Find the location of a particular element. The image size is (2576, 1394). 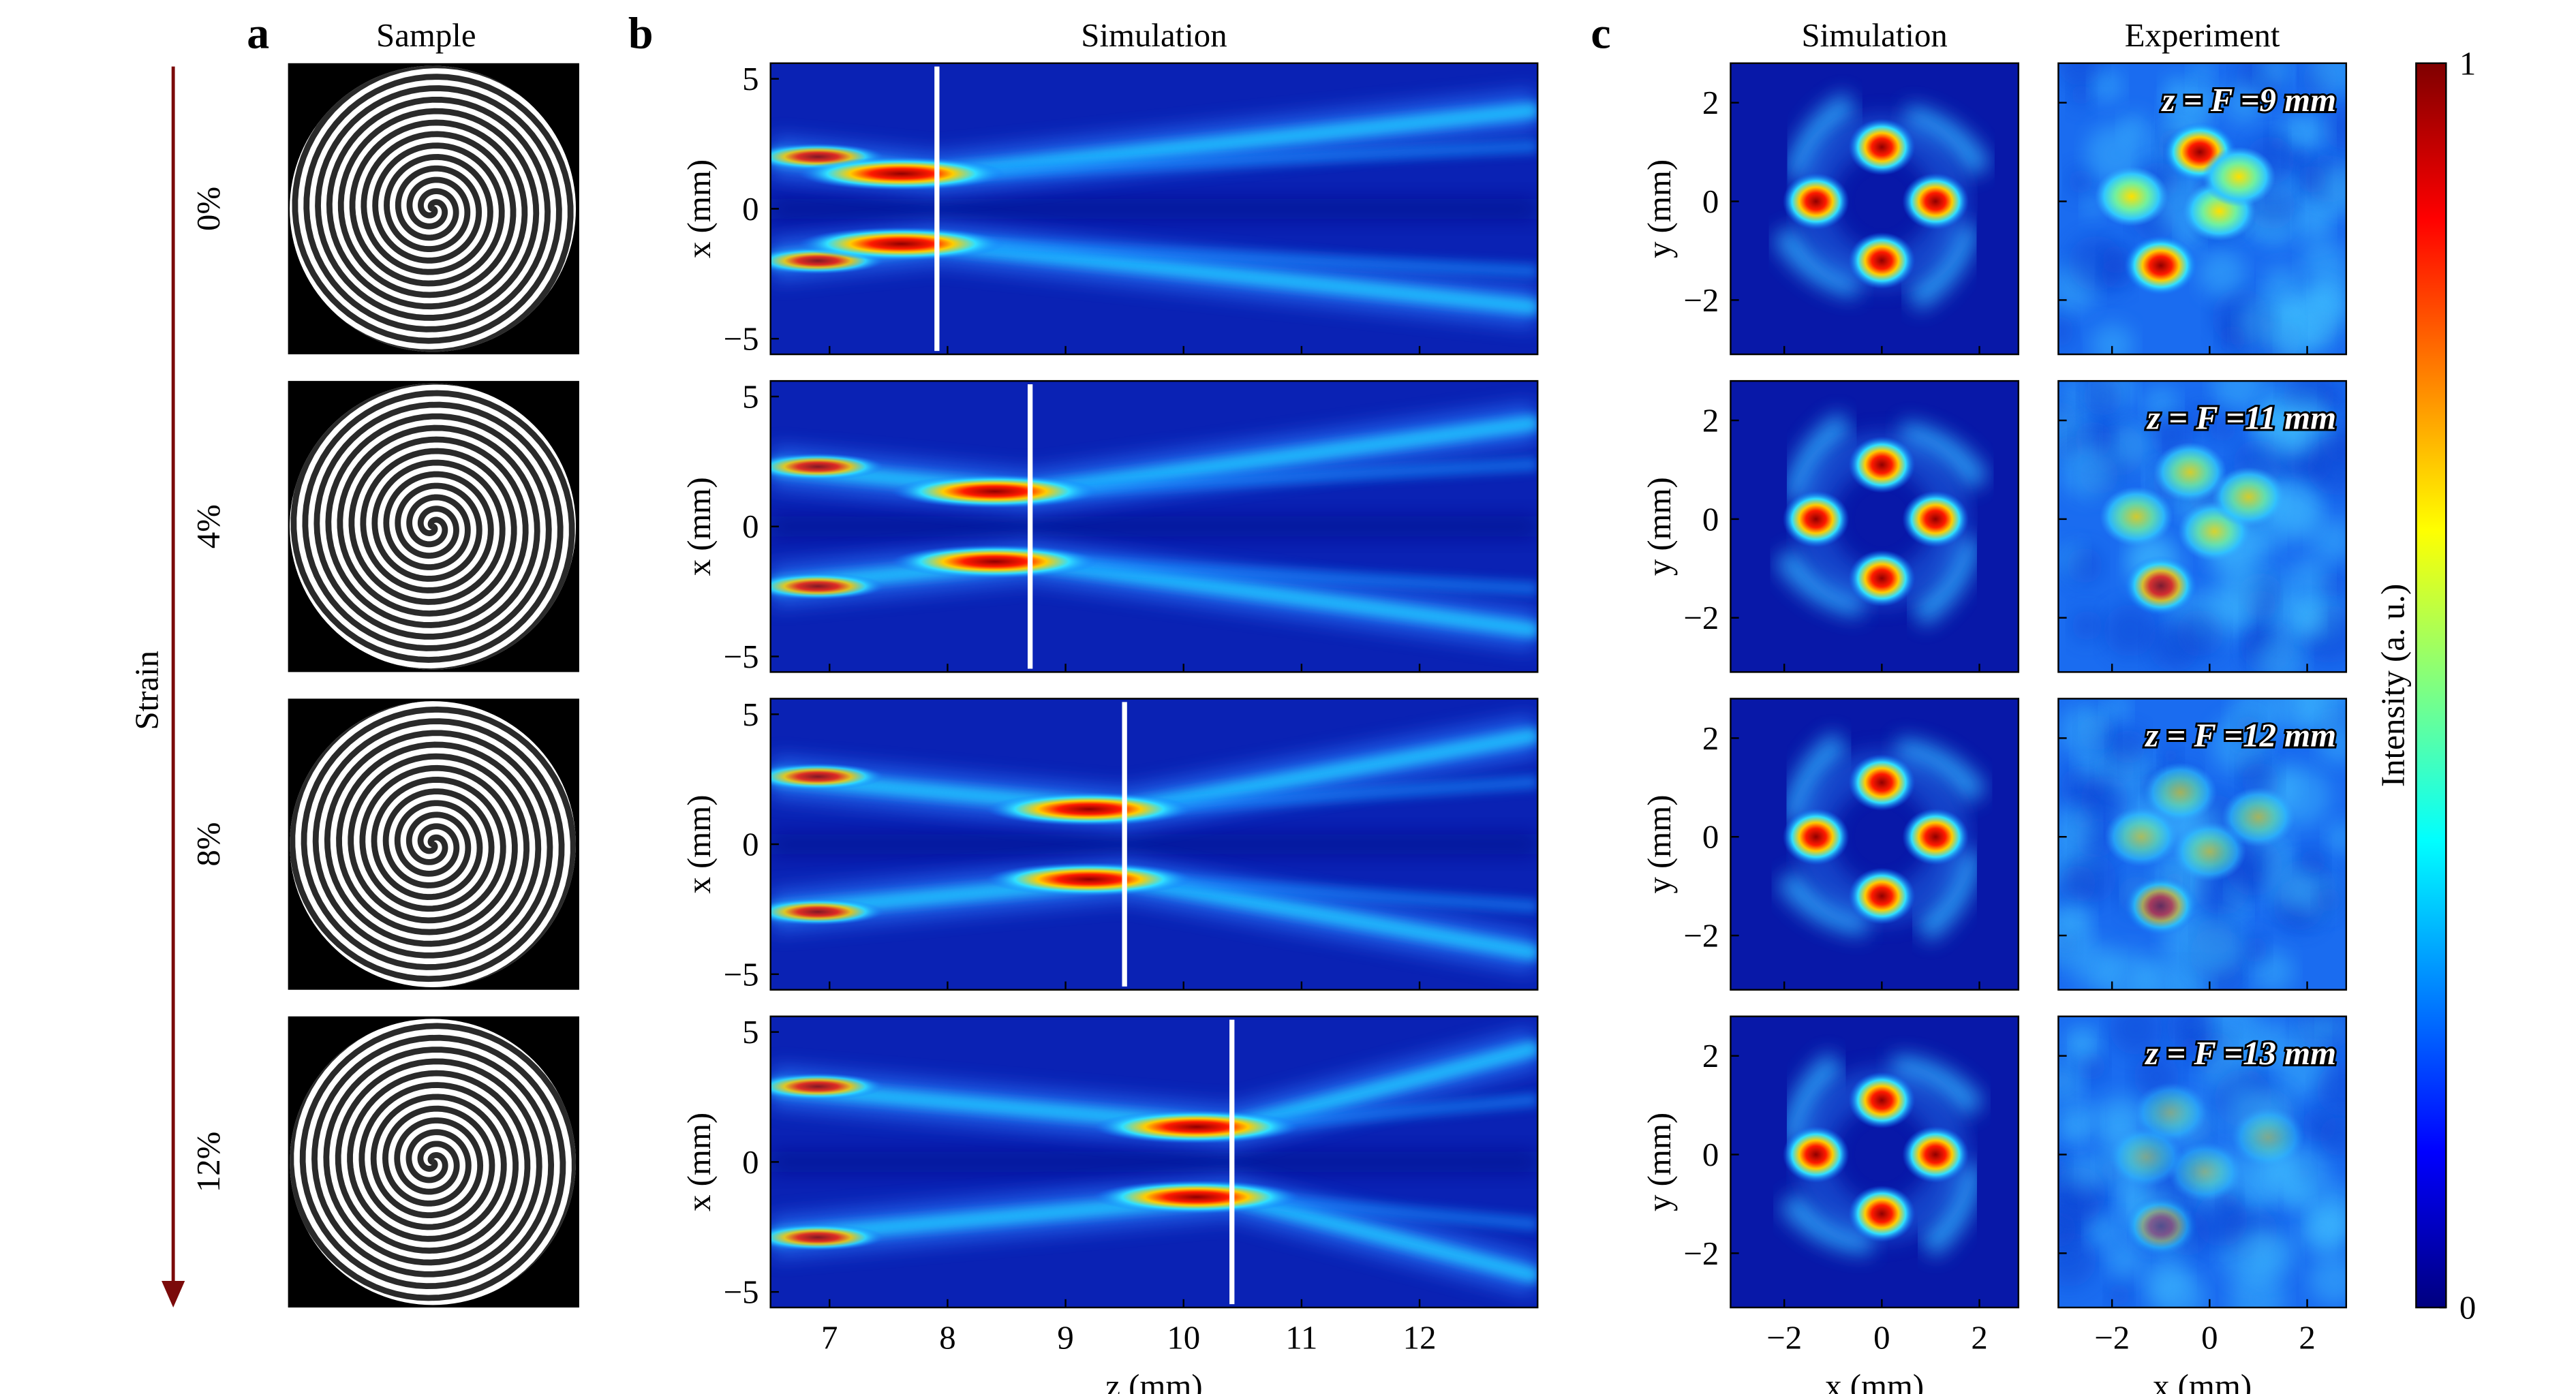

annotation: z = F =9 mm is located at coordinates (2249, 100).